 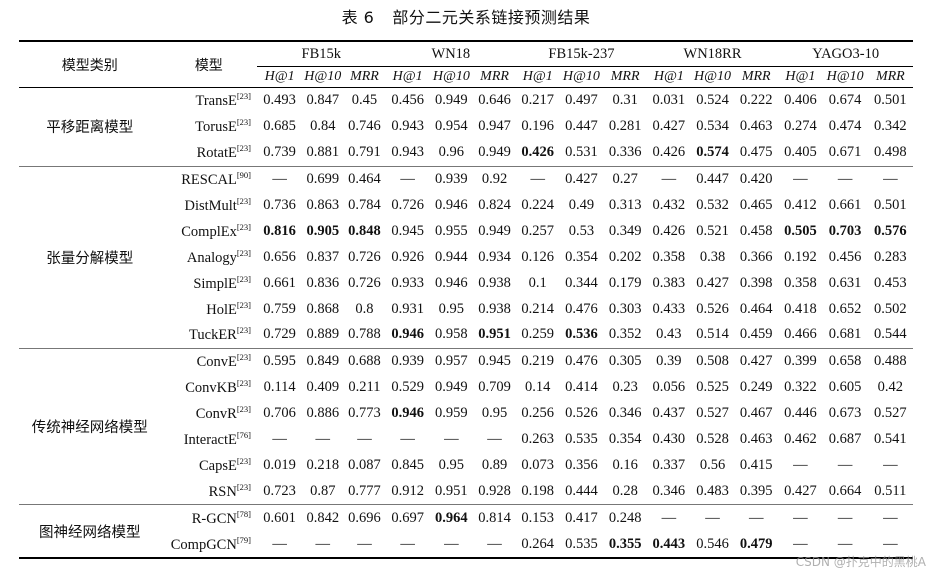 I want to click on value-cell: 0.955, so click(x=451, y=230).